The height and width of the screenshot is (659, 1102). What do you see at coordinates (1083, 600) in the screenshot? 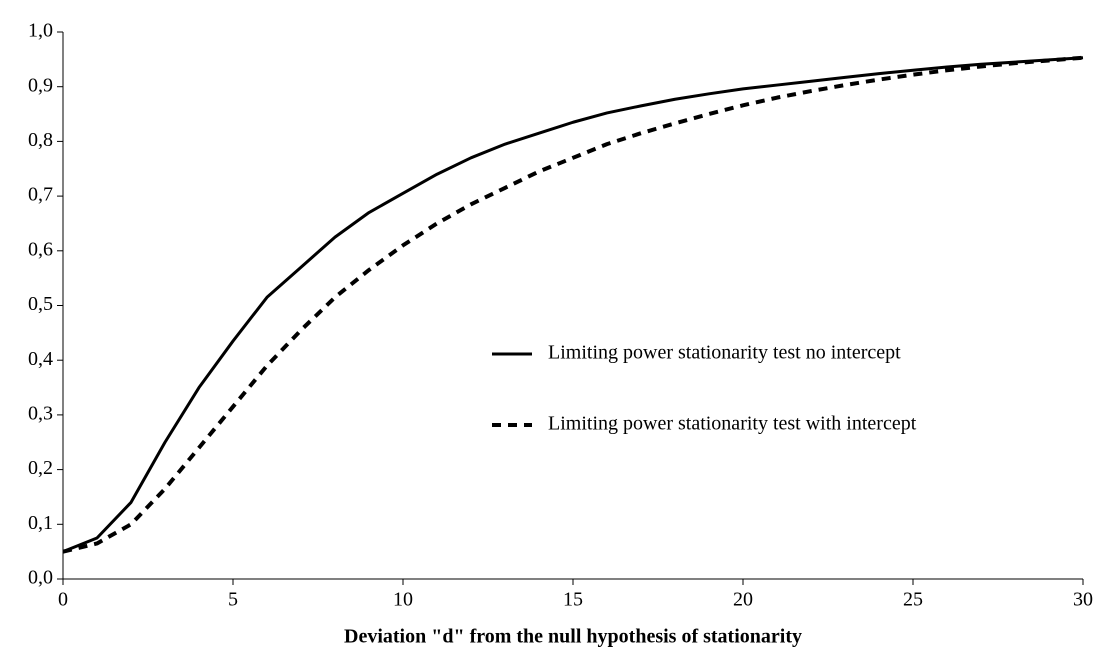
I see `x-tick-label: 30` at bounding box center [1083, 600].